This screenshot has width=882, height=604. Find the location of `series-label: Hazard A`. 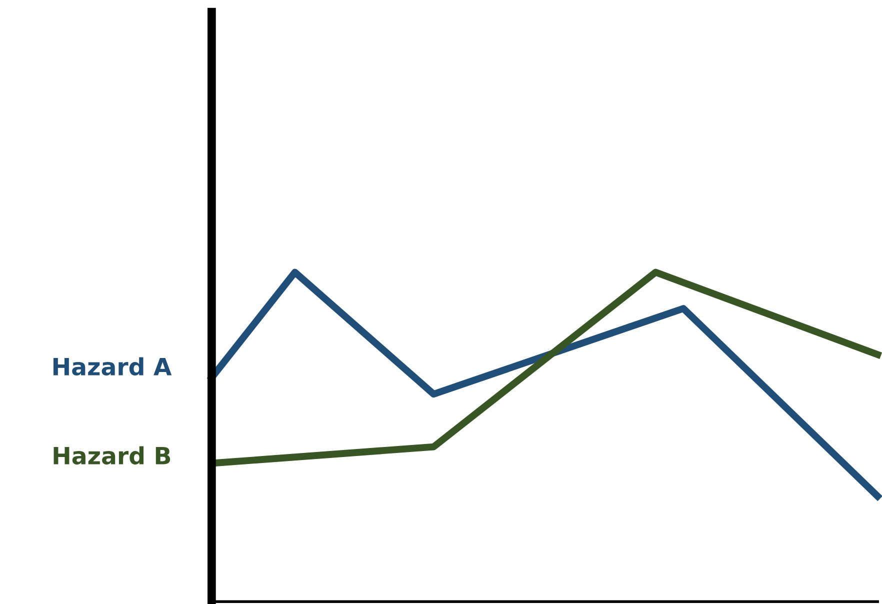

series-label: Hazard A is located at coordinates (112, 366).